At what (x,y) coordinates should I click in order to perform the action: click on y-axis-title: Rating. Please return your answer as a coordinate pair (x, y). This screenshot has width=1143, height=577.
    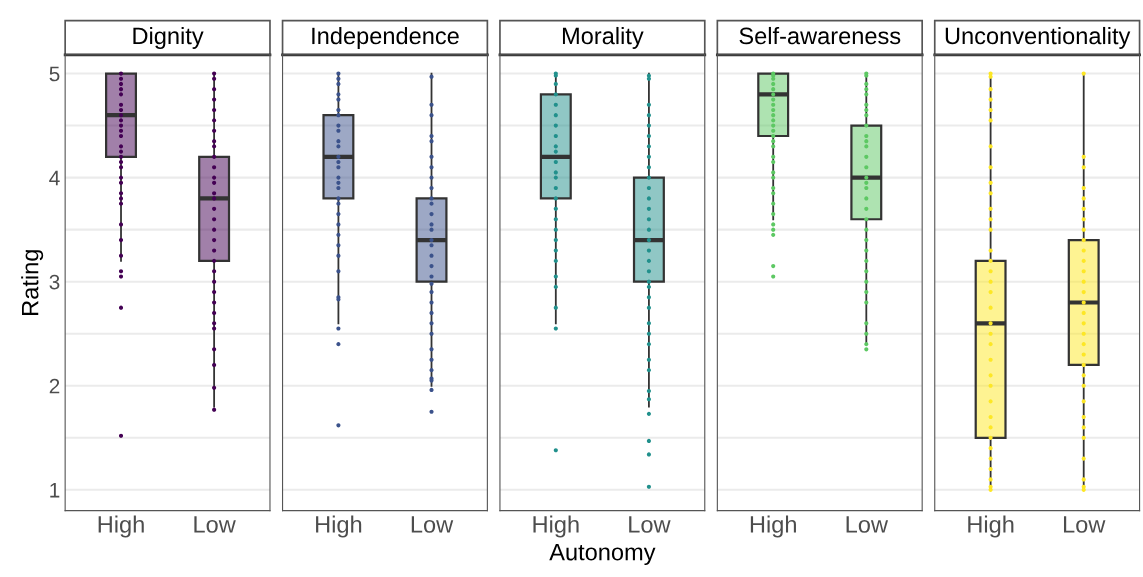
    Looking at the image, I should click on (32, 282).